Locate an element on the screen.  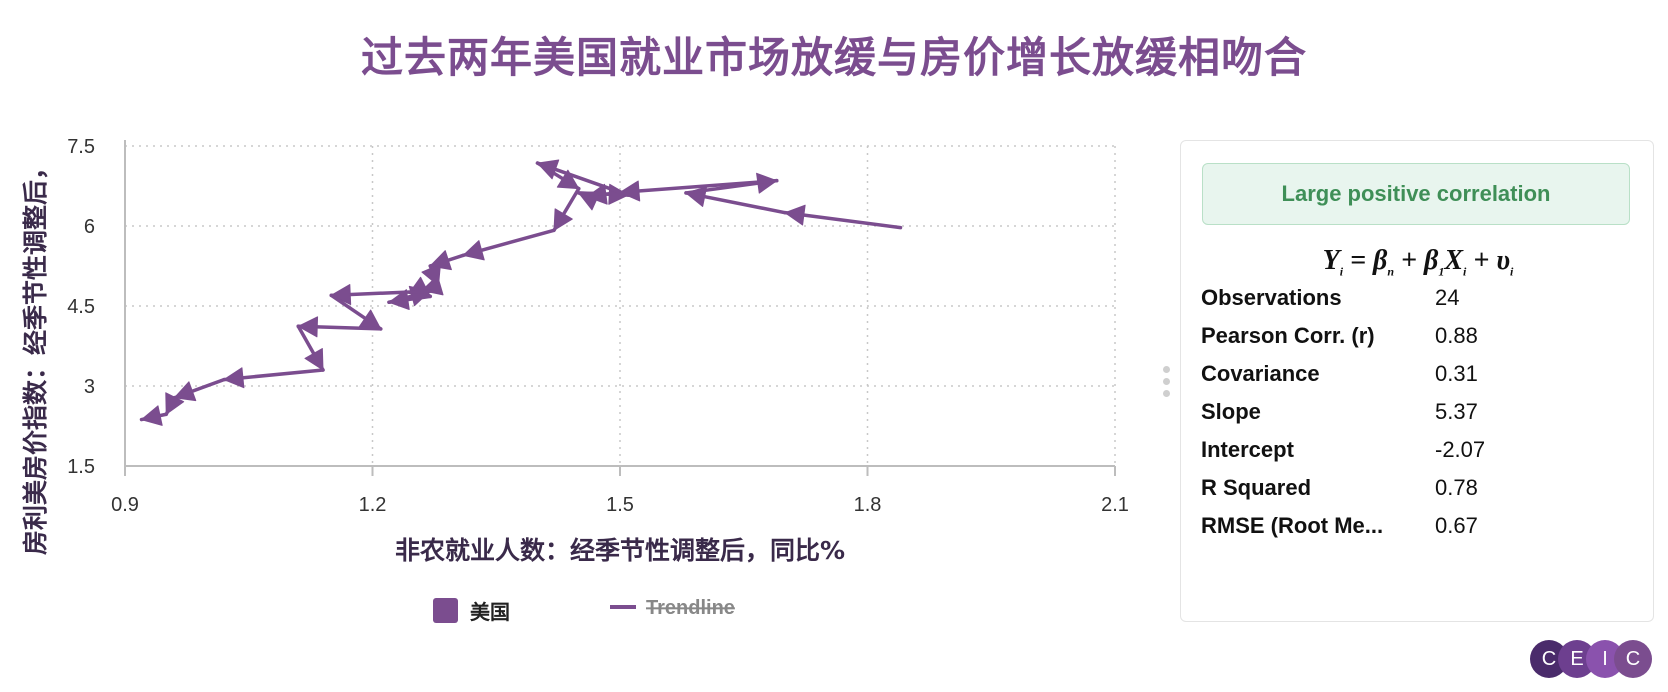
stat-label: Pearson Corr. (r) is located at coordinates (1288, 335).